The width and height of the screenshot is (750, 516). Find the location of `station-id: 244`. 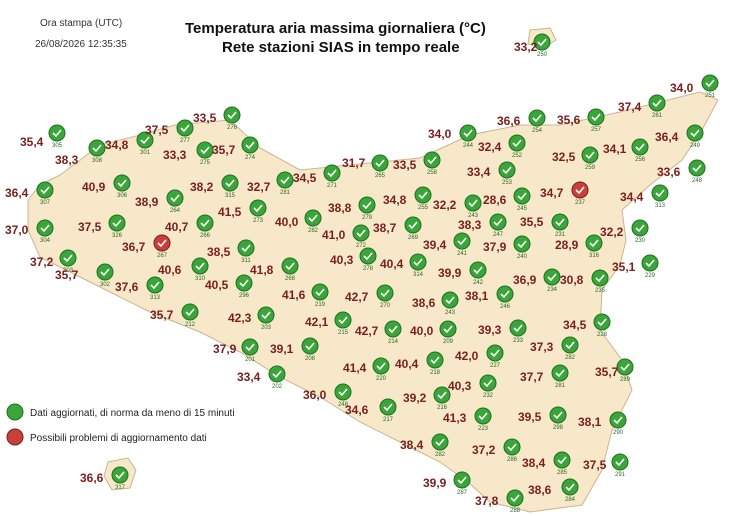

station-id: 244 is located at coordinates (468, 146).